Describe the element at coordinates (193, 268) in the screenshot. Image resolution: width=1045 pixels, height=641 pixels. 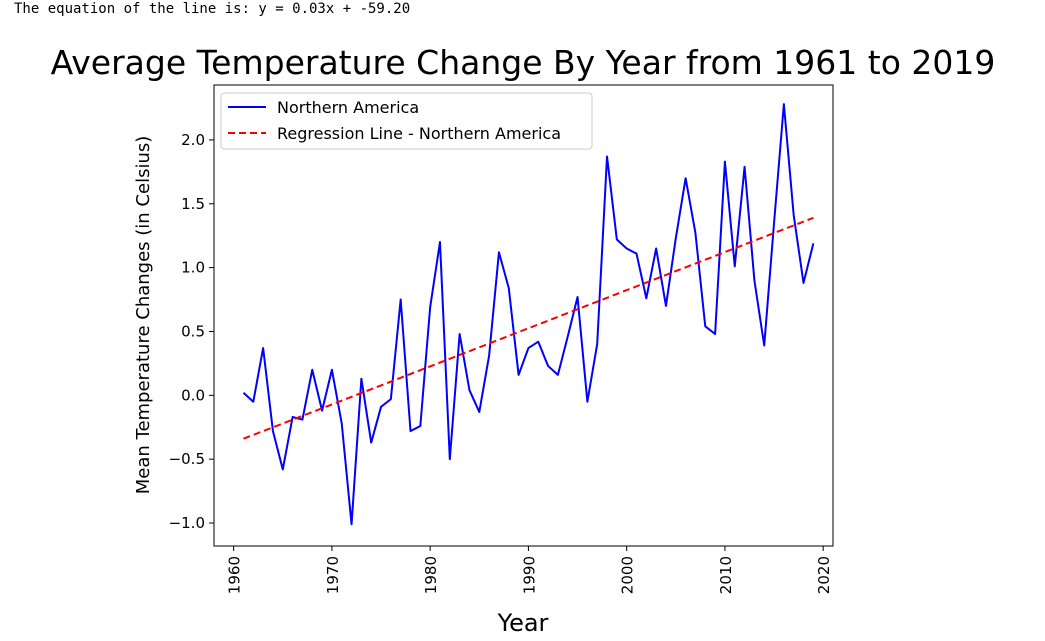
I see `y-tick-label: 1.0` at that location.